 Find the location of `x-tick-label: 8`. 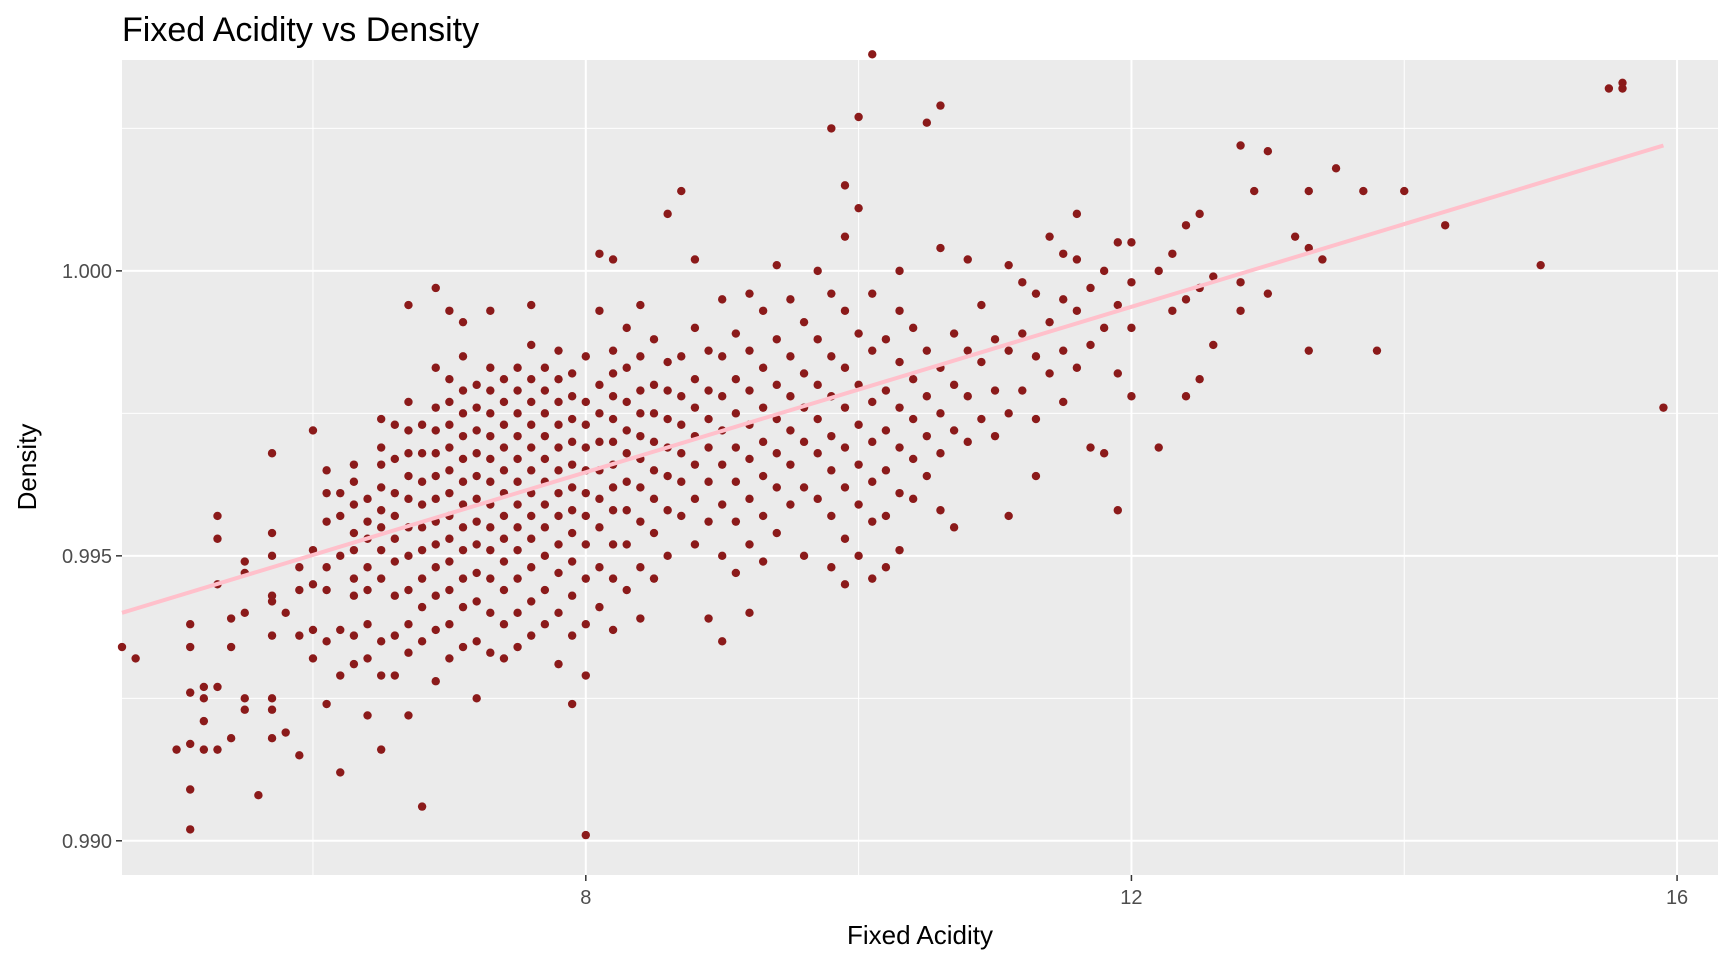

x-tick-label: 8 is located at coordinates (585, 898).